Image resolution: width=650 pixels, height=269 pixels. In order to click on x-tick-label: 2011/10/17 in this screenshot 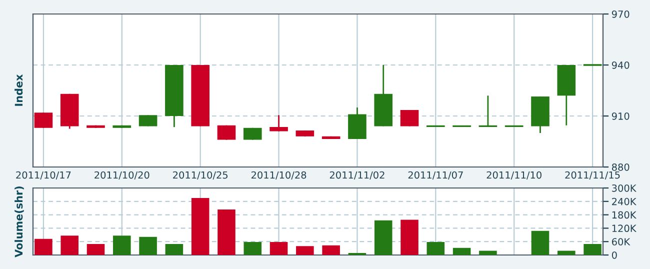, I will do `click(43, 175)`.